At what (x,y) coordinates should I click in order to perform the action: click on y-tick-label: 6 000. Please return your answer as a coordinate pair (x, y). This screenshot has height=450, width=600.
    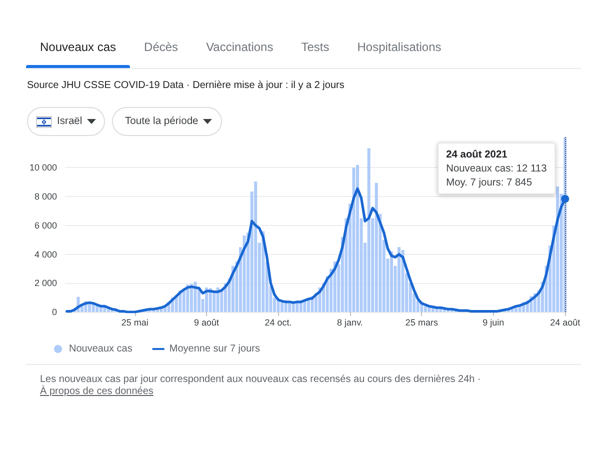
    Looking at the image, I should click on (45, 225).